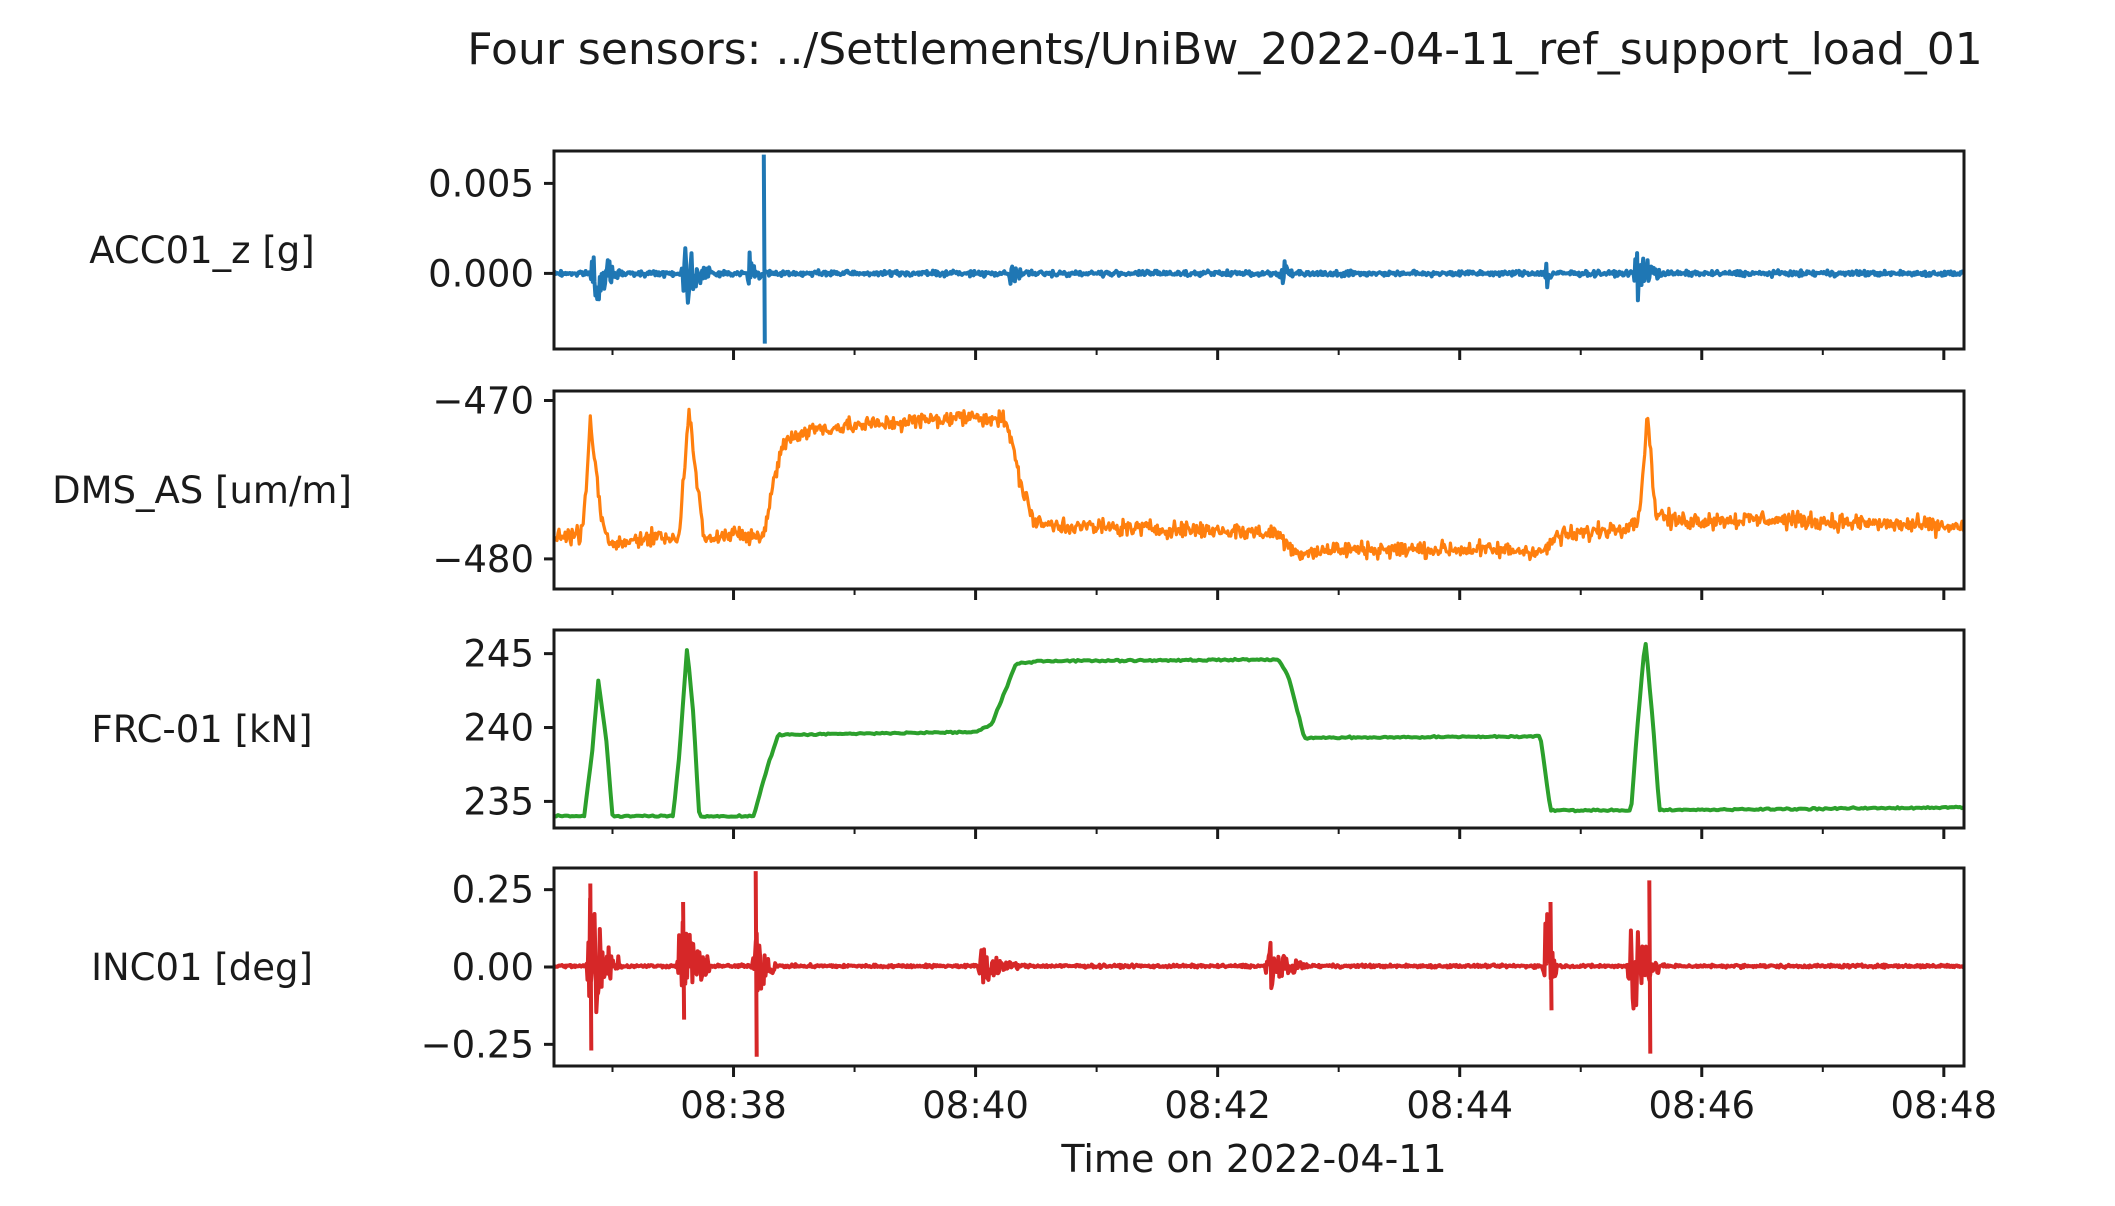 The width and height of the screenshot is (2115, 1206). Describe the element at coordinates (481, 183) in the screenshot. I see `y-tick-label: 0.005` at that location.